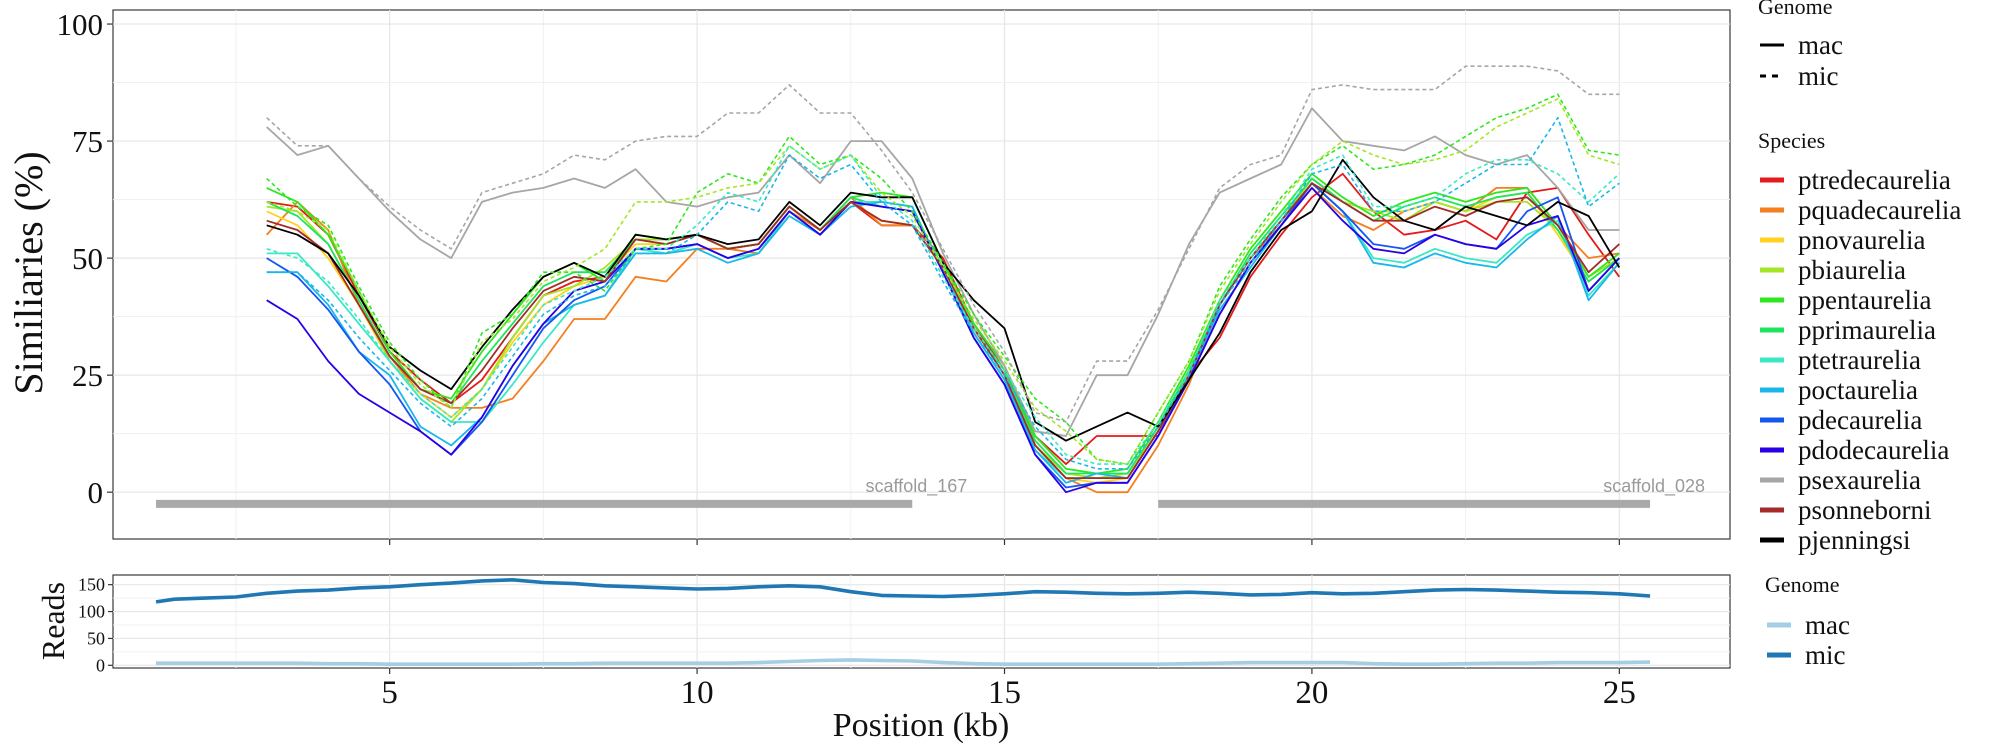 The width and height of the screenshot is (2000, 750). What do you see at coordinates (95, 625) in the screenshot?
I see `reads-y-tick-labels: 0 50 100 150` at bounding box center [95, 625].